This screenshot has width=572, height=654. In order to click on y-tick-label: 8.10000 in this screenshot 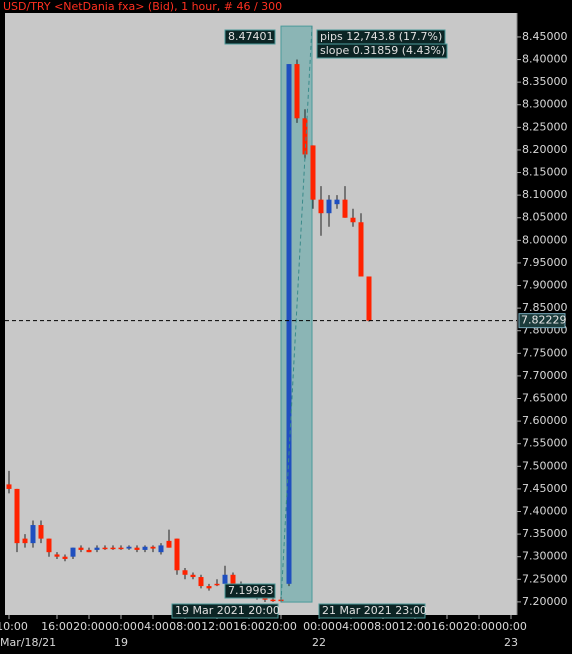, I will do `click(545, 194)`.